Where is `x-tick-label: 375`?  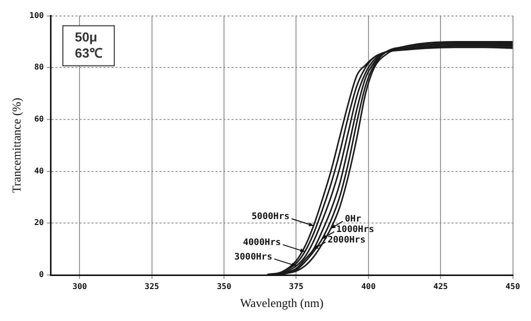
x-tick-label: 375 is located at coordinates (296, 286).